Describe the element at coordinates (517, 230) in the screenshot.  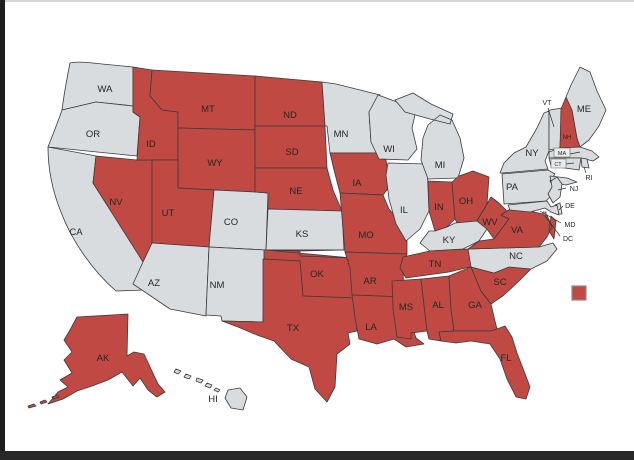
I see `state-label-va: VA` at that location.